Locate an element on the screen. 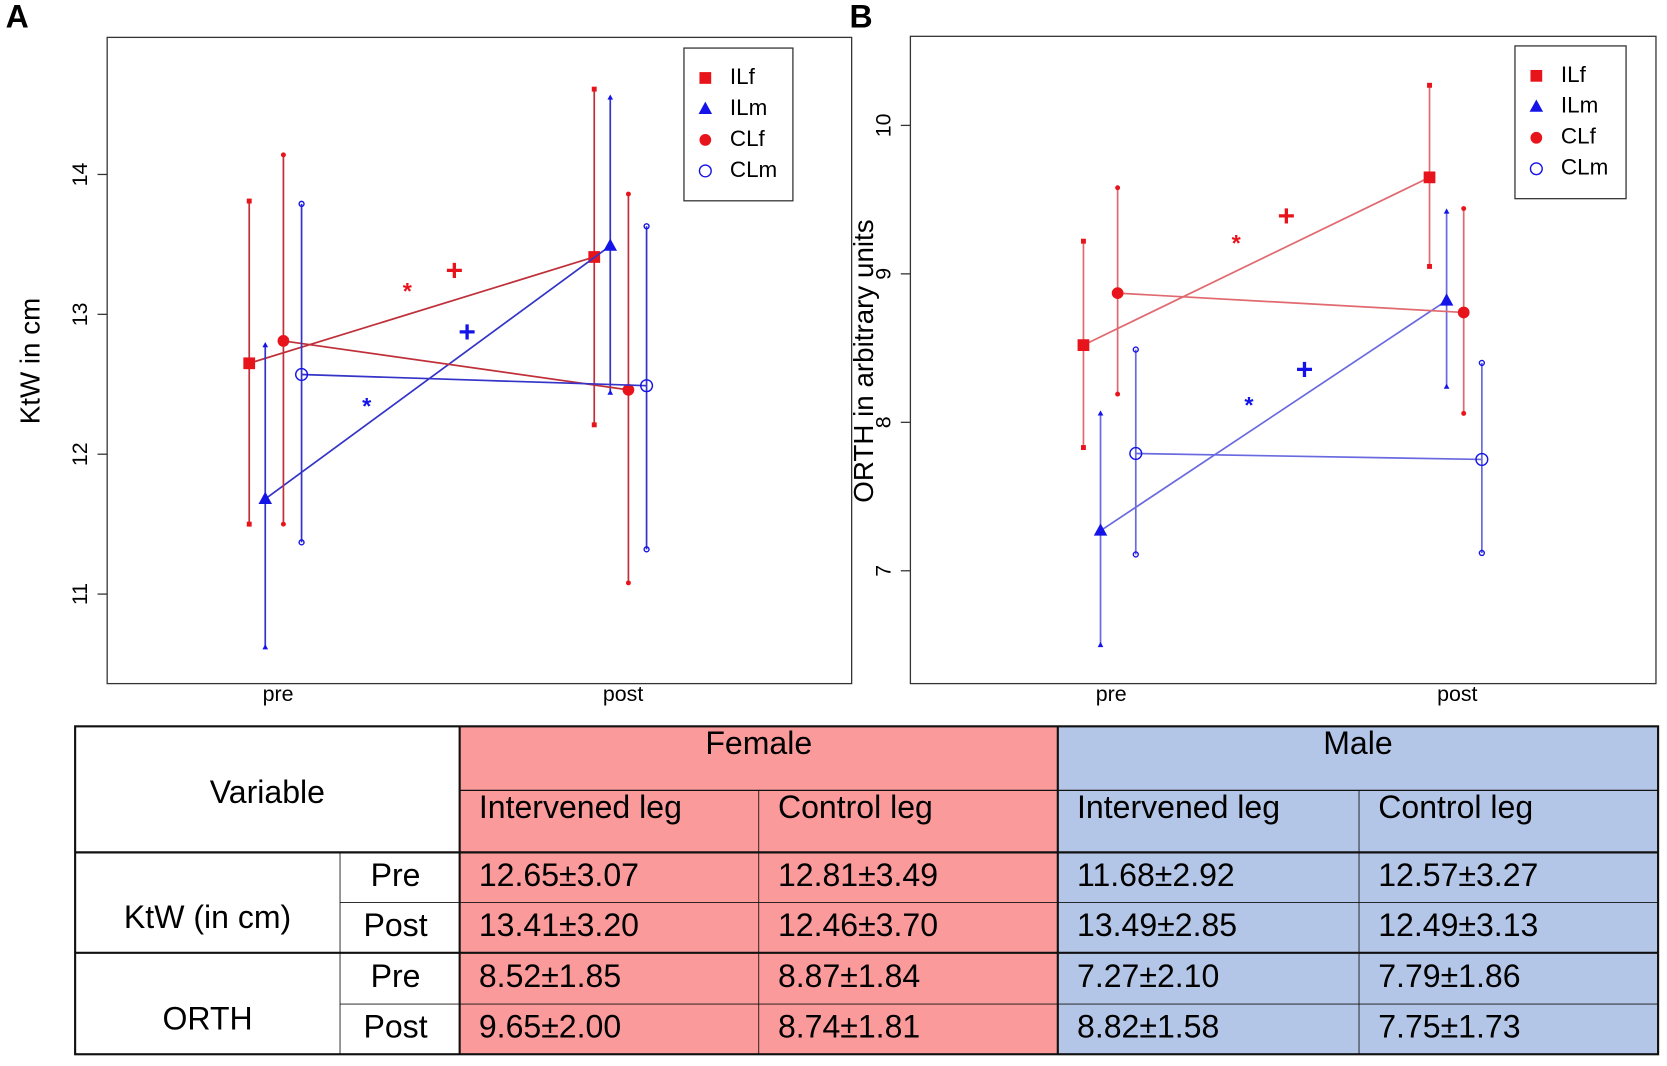  y-tick-label: 12 is located at coordinates (80, 454).